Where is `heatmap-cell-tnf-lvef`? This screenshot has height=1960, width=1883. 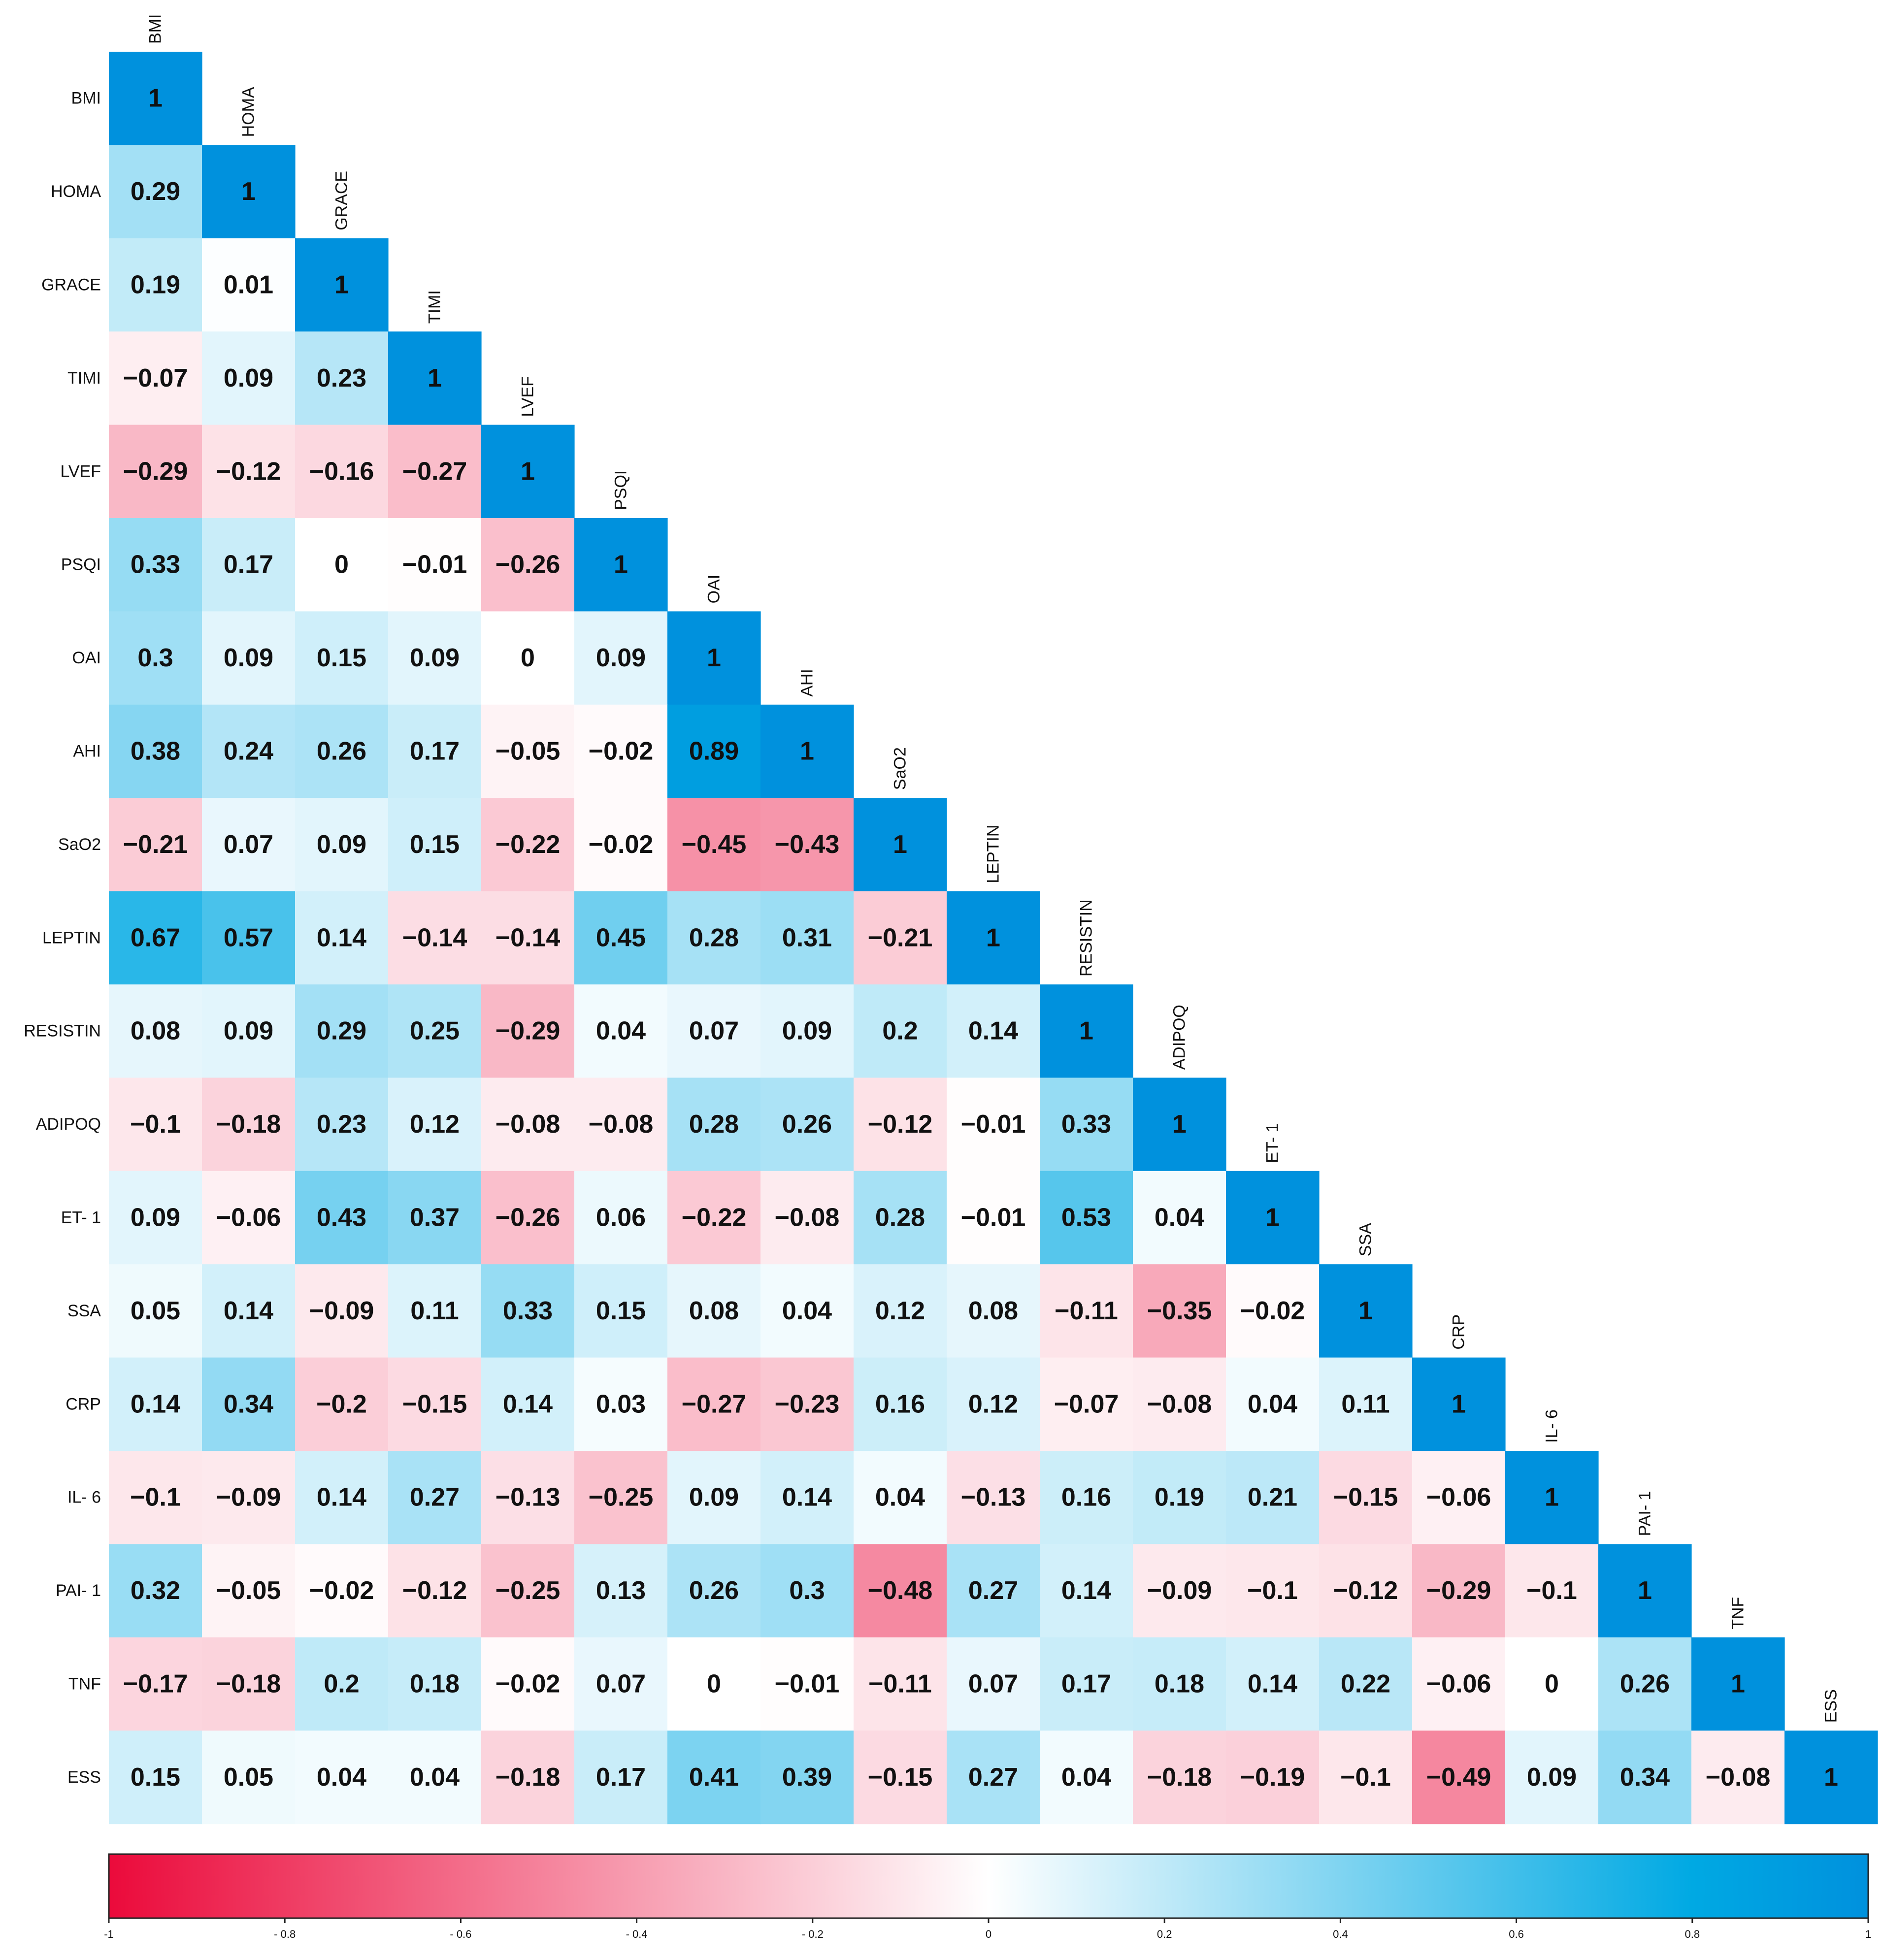
heatmap-cell-tnf-lvef is located at coordinates (528, 1684).